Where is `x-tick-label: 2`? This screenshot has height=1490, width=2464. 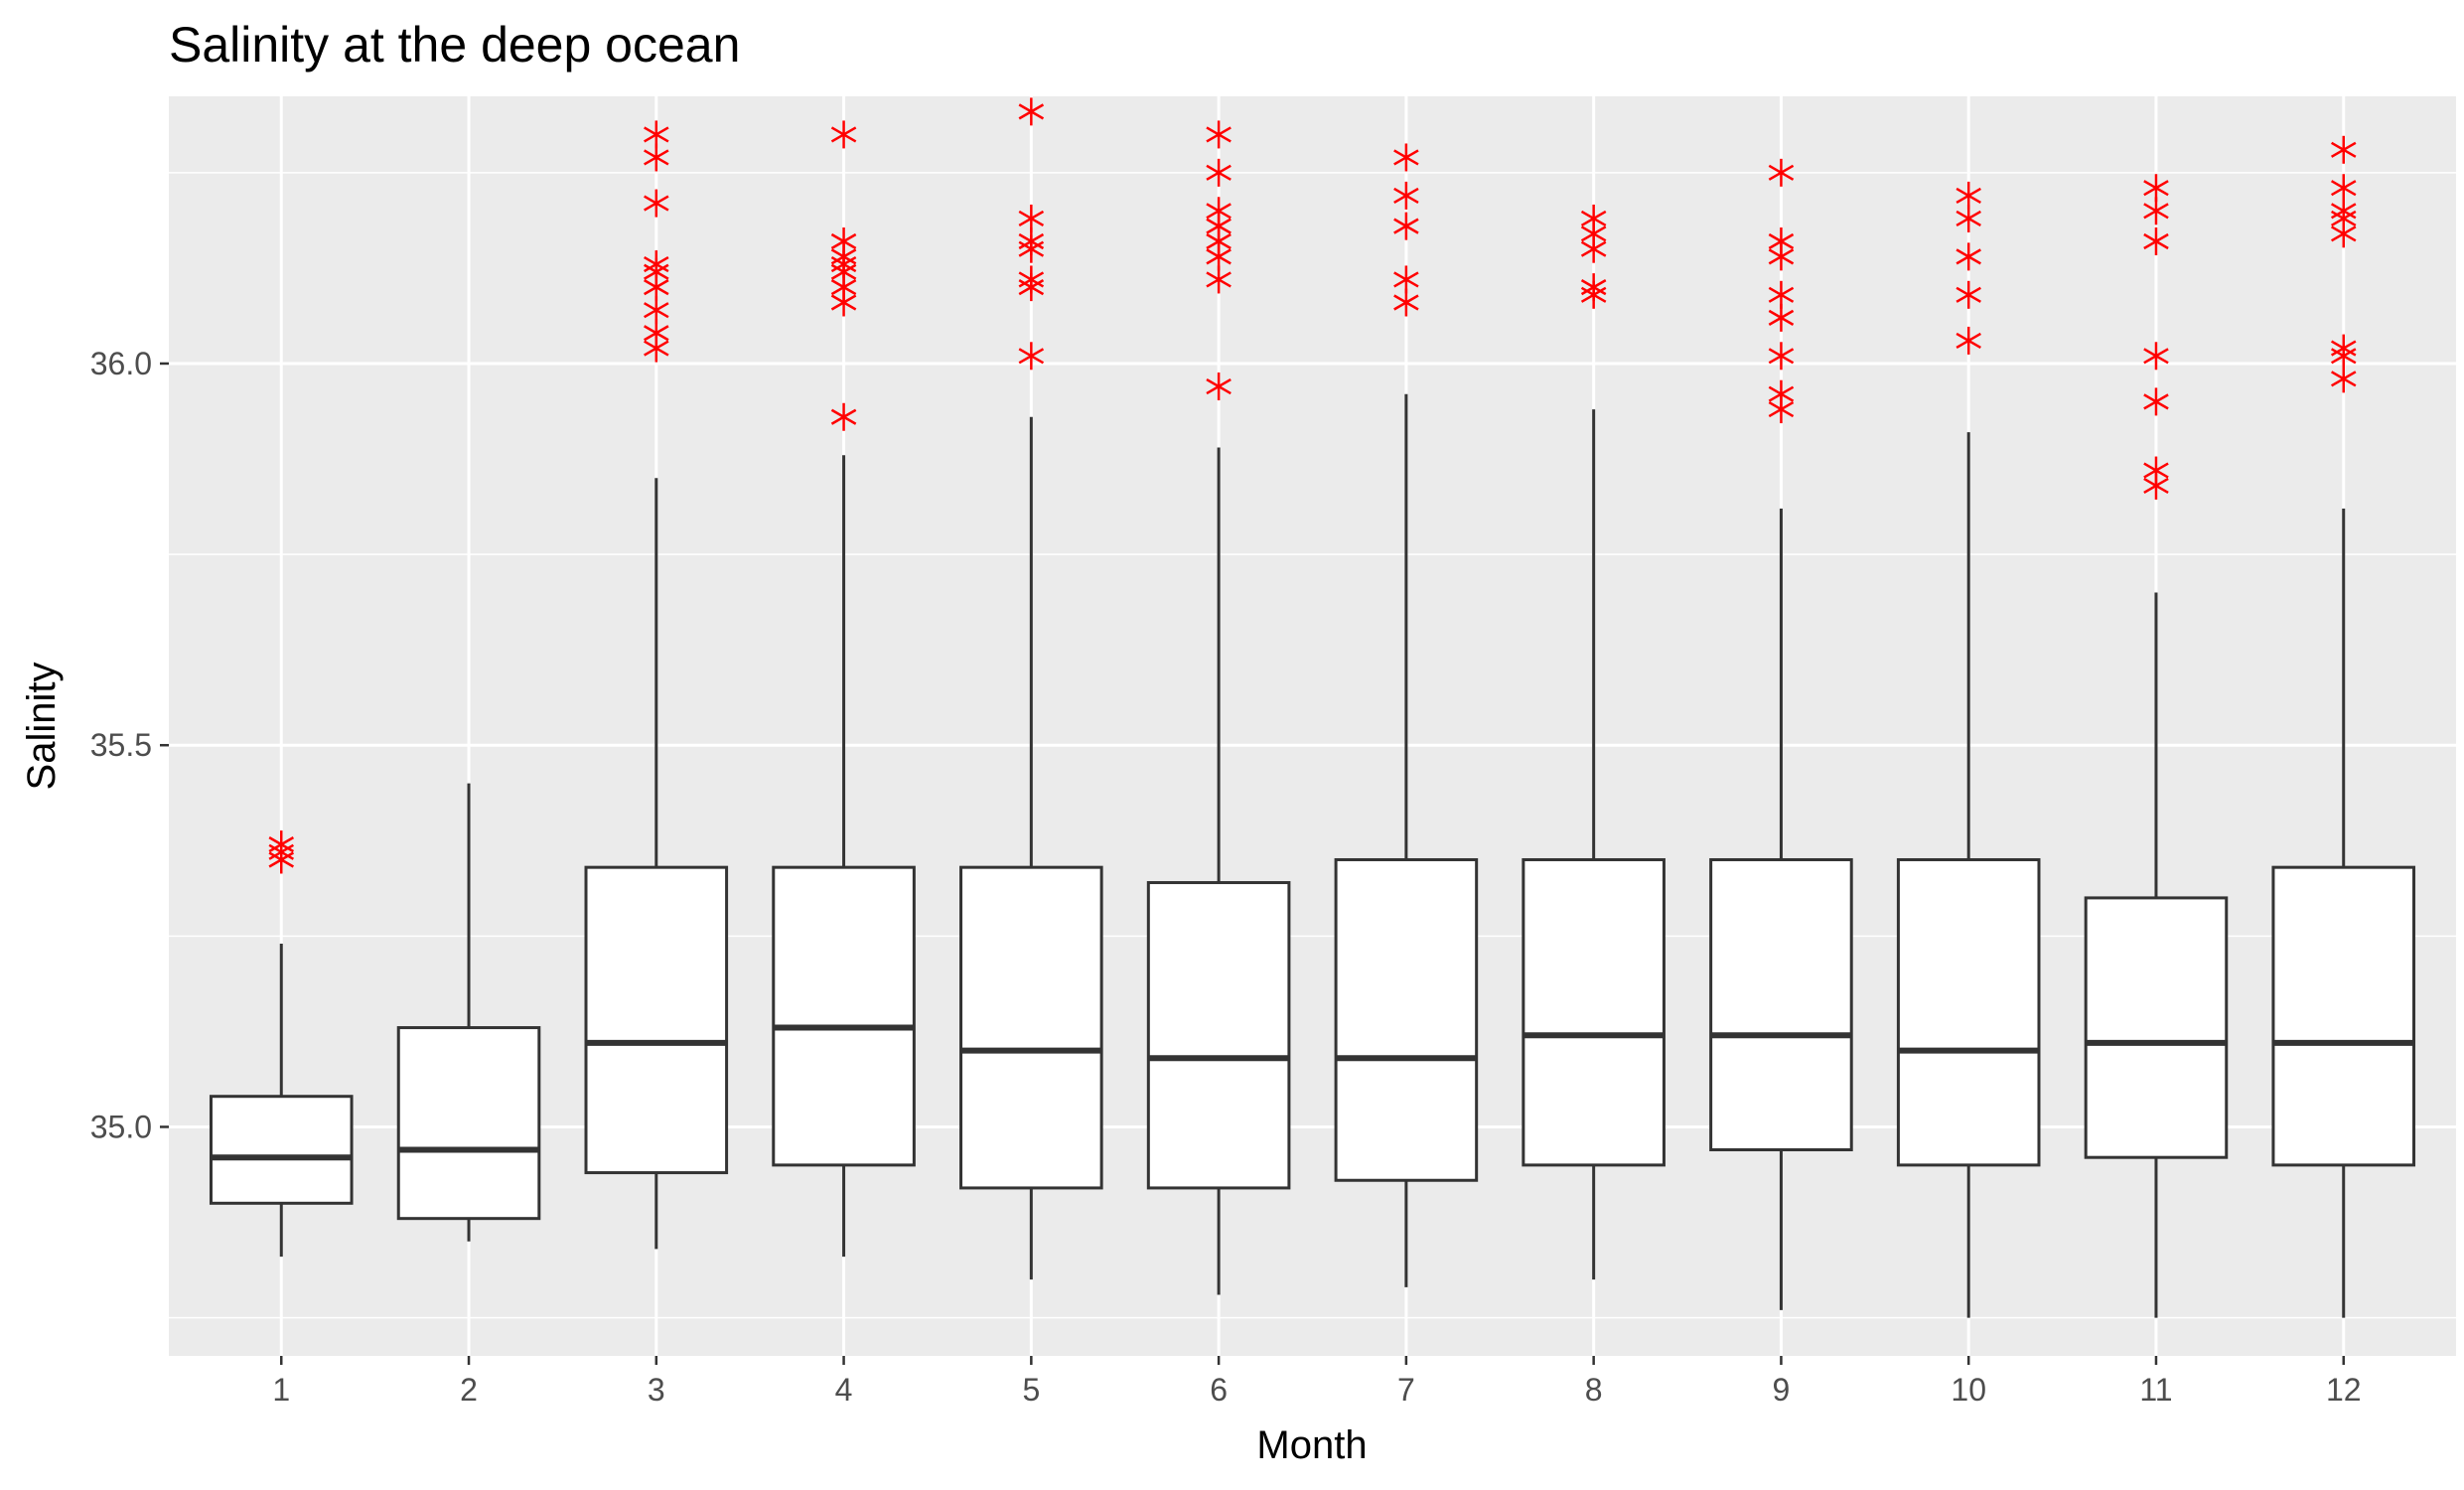 x-tick-label: 2 is located at coordinates (469, 1390).